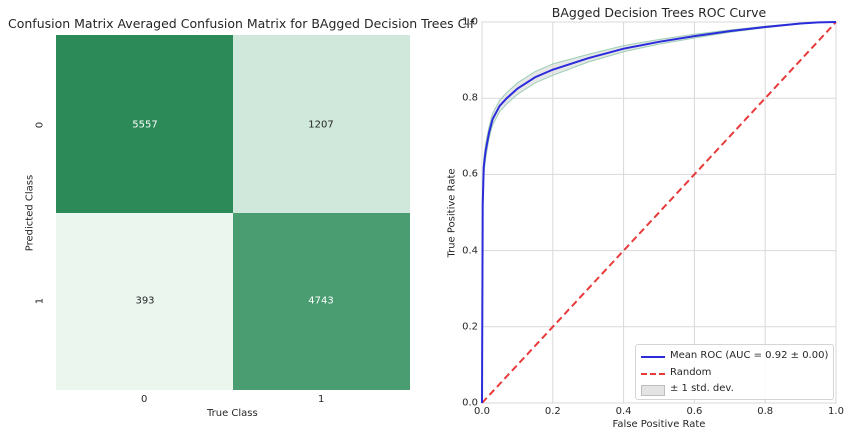  I want to click on roc-x-tick-2: 0.4, so click(623, 411).